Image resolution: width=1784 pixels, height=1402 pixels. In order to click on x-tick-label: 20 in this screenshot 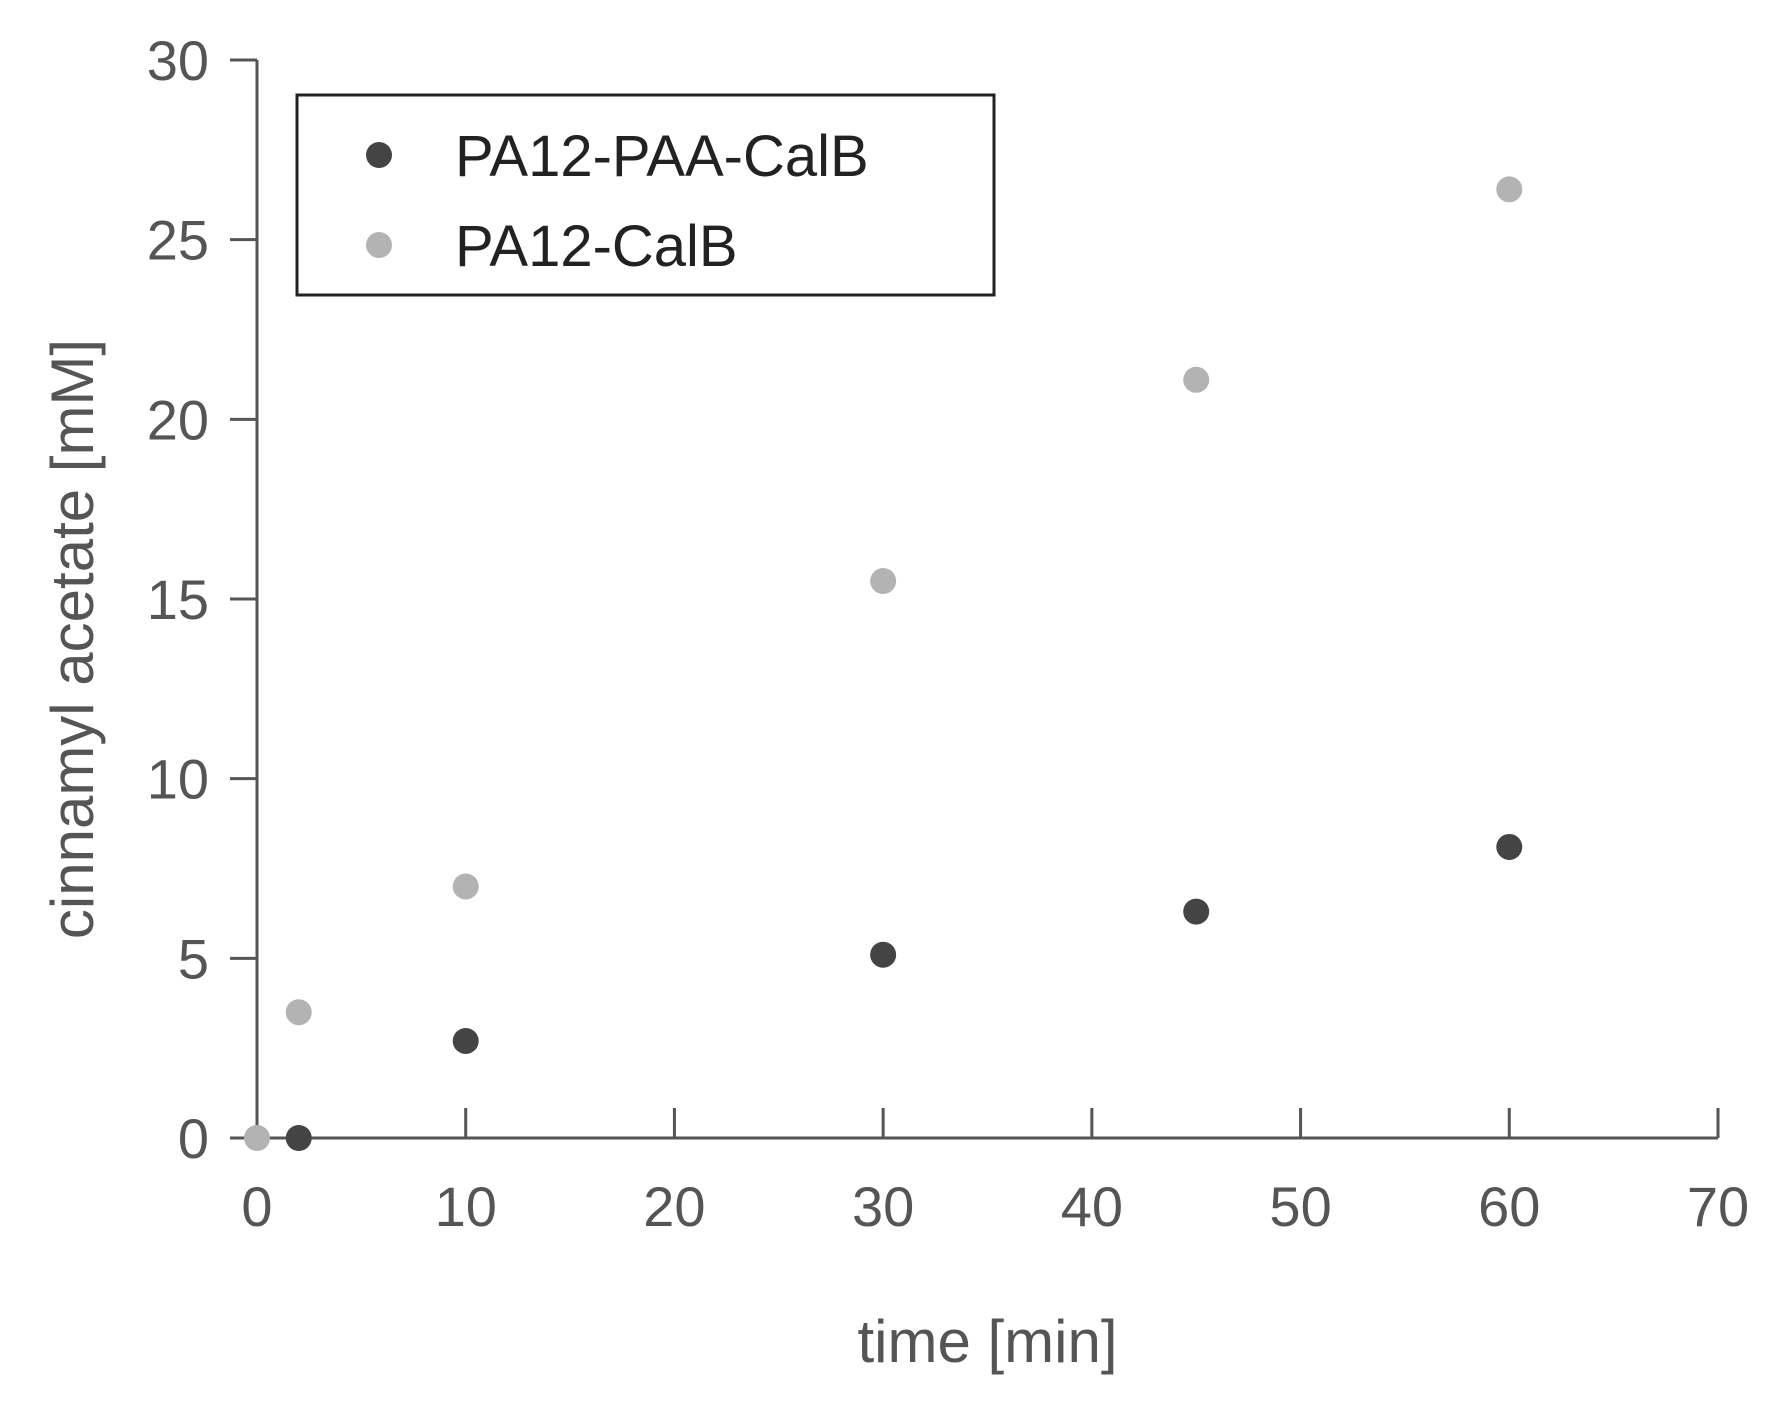, I will do `click(674, 1206)`.